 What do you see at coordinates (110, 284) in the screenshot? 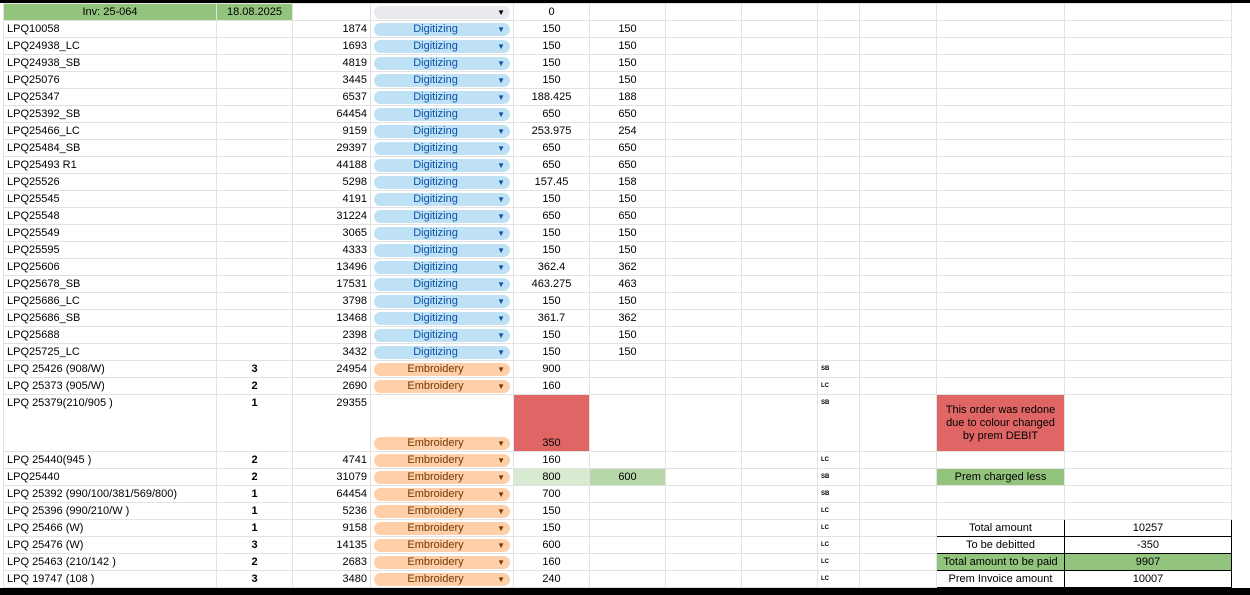
I see `order-code-cell: LPQ25678_SB` at bounding box center [110, 284].